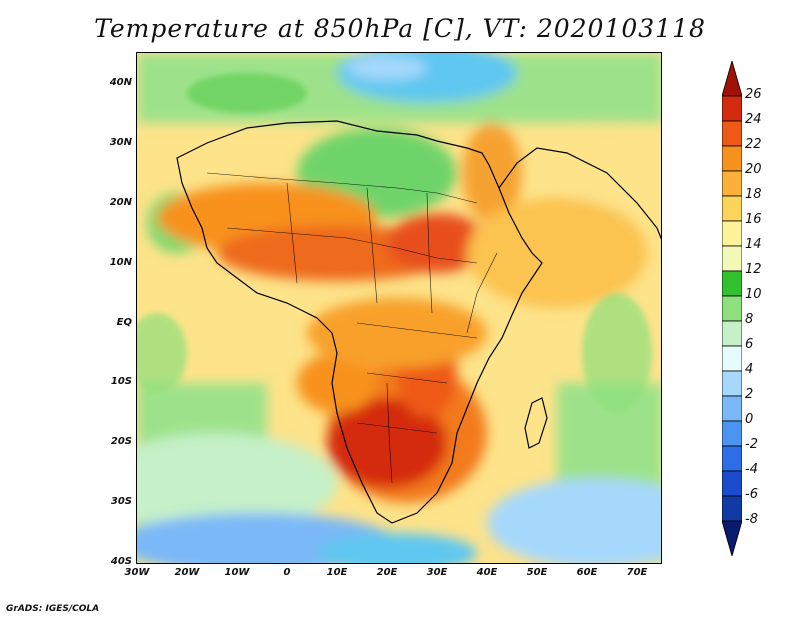  Describe the element at coordinates (753, 244) in the screenshot. I see `colorbar-label: 14` at that location.